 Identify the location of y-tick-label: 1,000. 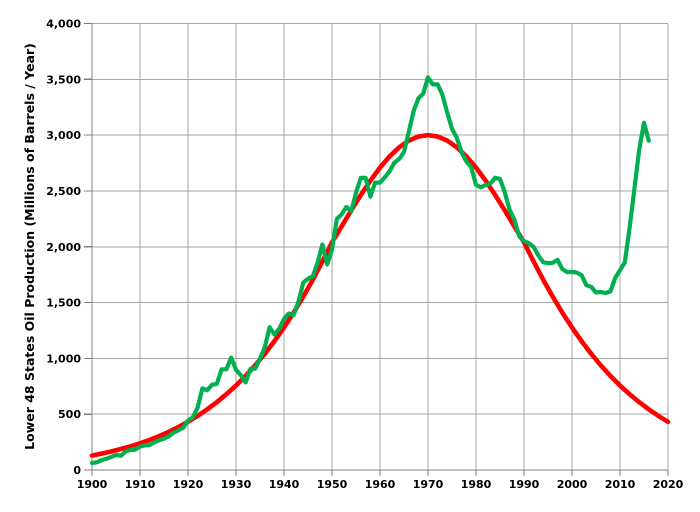
(63, 358).